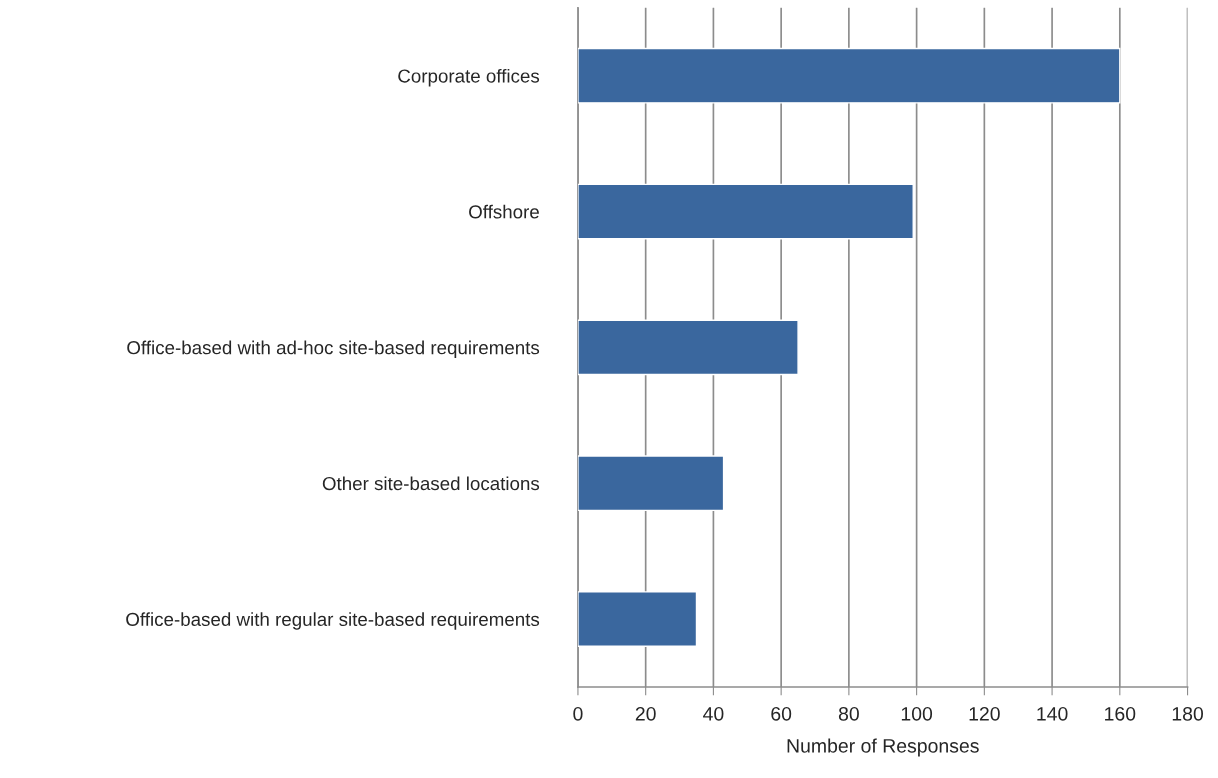  What do you see at coordinates (333, 621) in the screenshot?
I see `y-tick-label: Office-based with regular site-based requirements` at bounding box center [333, 621].